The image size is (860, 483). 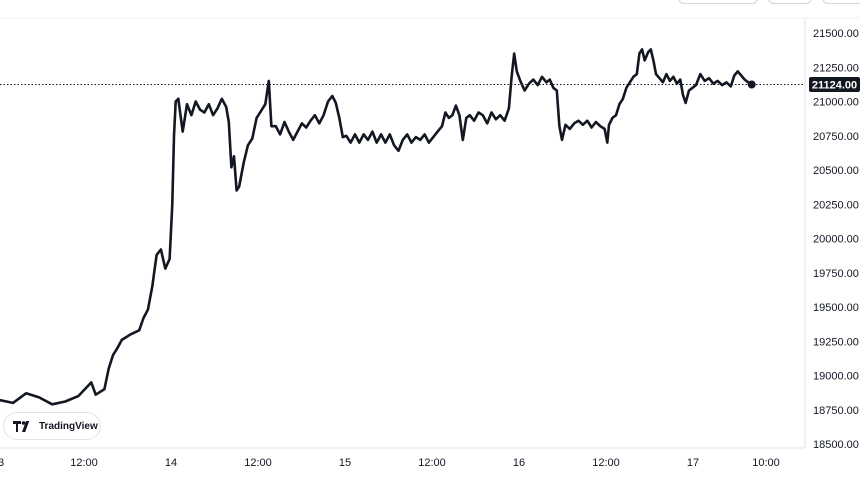 I want to click on x-tick-label: 17, so click(x=693, y=463).